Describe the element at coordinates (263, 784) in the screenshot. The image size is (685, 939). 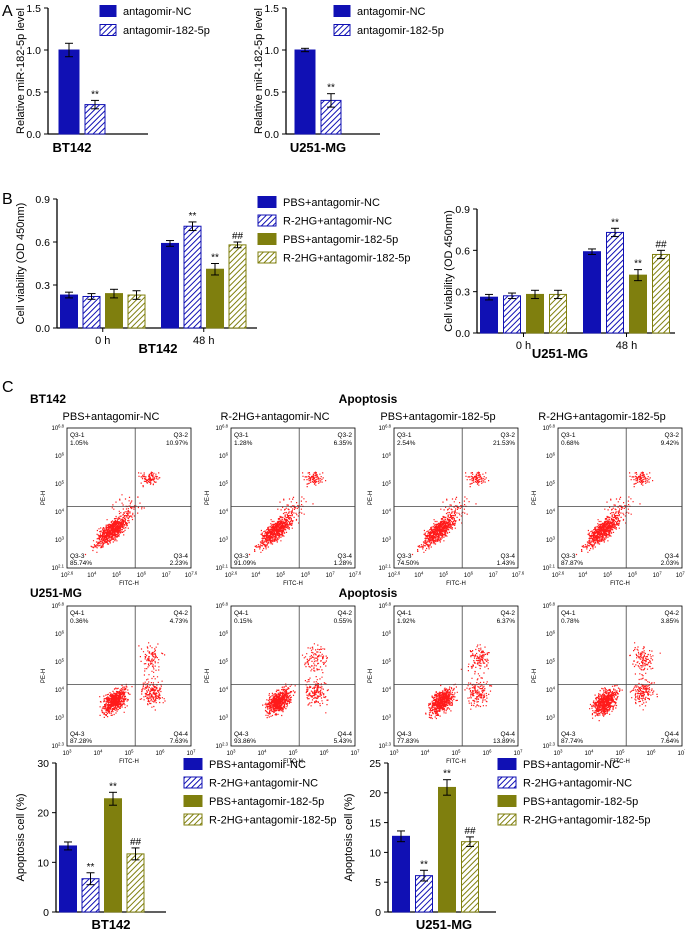
I see `c1-legend-label: R-2HG+antagomir-NC` at that location.